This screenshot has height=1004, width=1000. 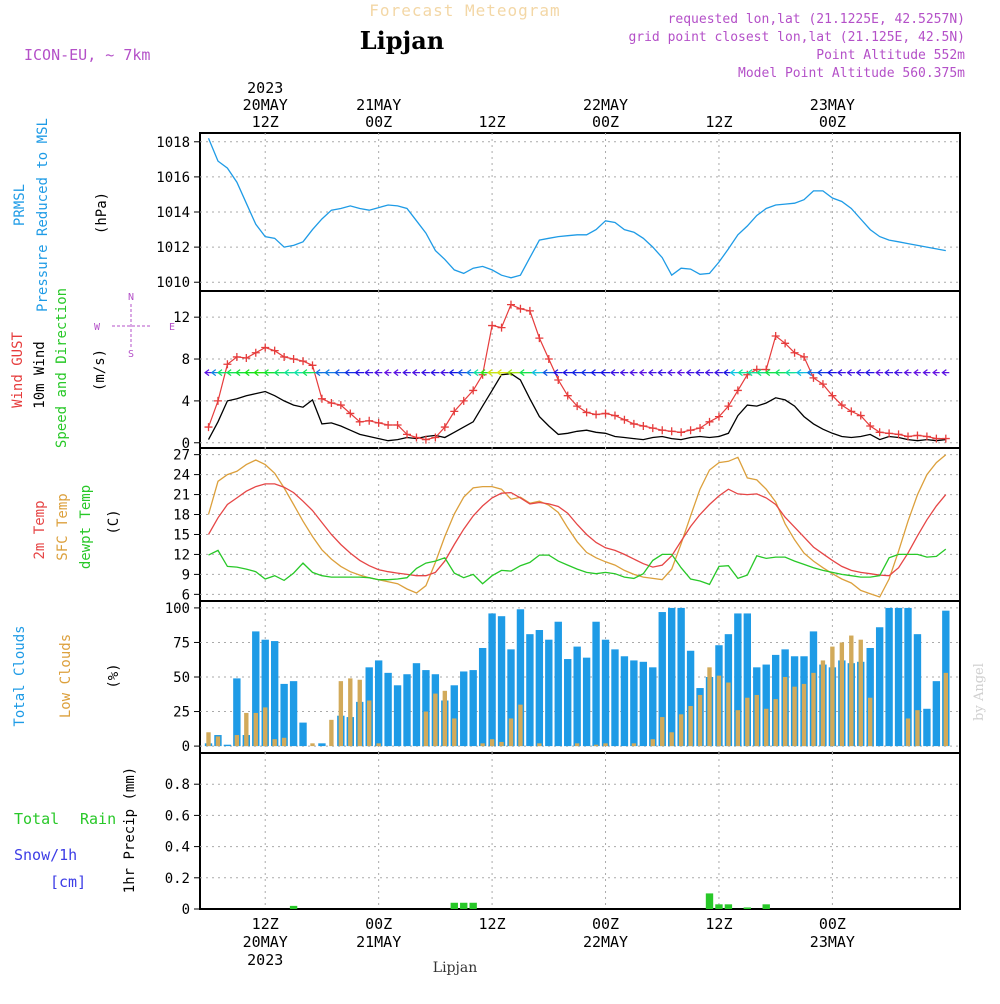 What do you see at coordinates (20, 675) in the screenshot?
I see `total-clouds-label: Total Clouds` at bounding box center [20, 675].